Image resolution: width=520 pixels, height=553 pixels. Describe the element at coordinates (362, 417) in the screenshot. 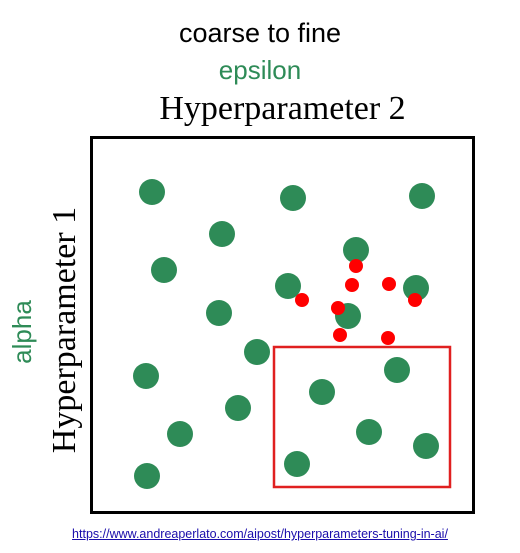

I see `zoom-box` at that location.